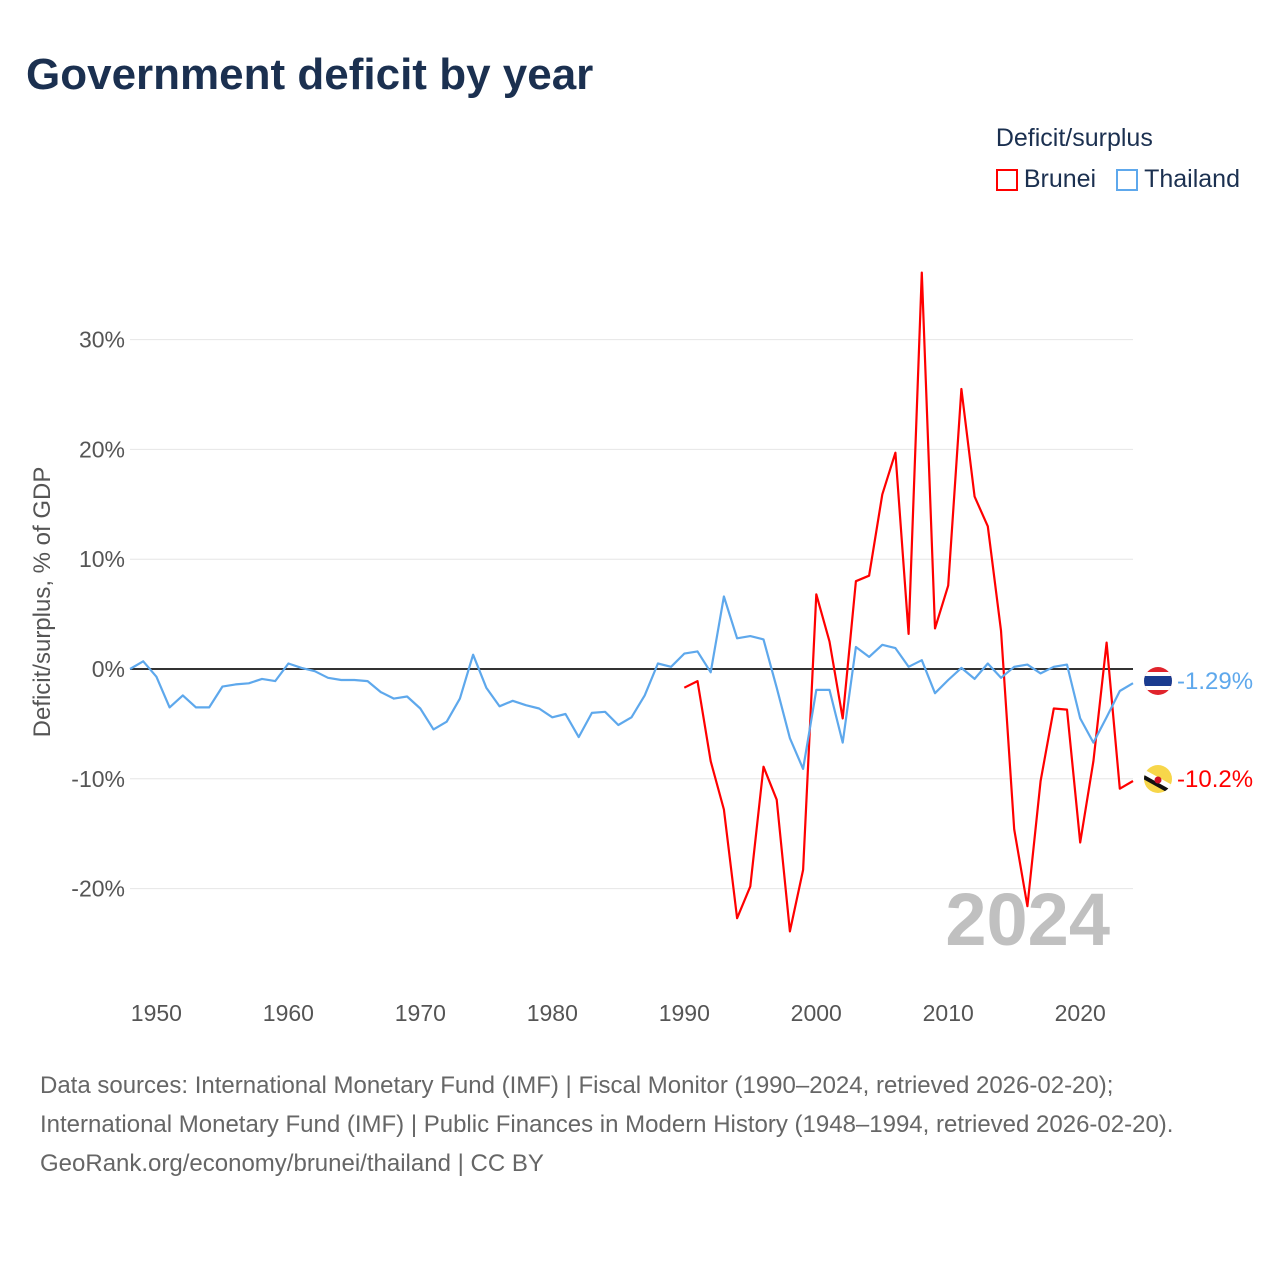 The width and height of the screenshot is (1280, 1280). Describe the element at coordinates (1060, 179) in the screenshot. I see `legend-label-brunei: Brunei` at that location.